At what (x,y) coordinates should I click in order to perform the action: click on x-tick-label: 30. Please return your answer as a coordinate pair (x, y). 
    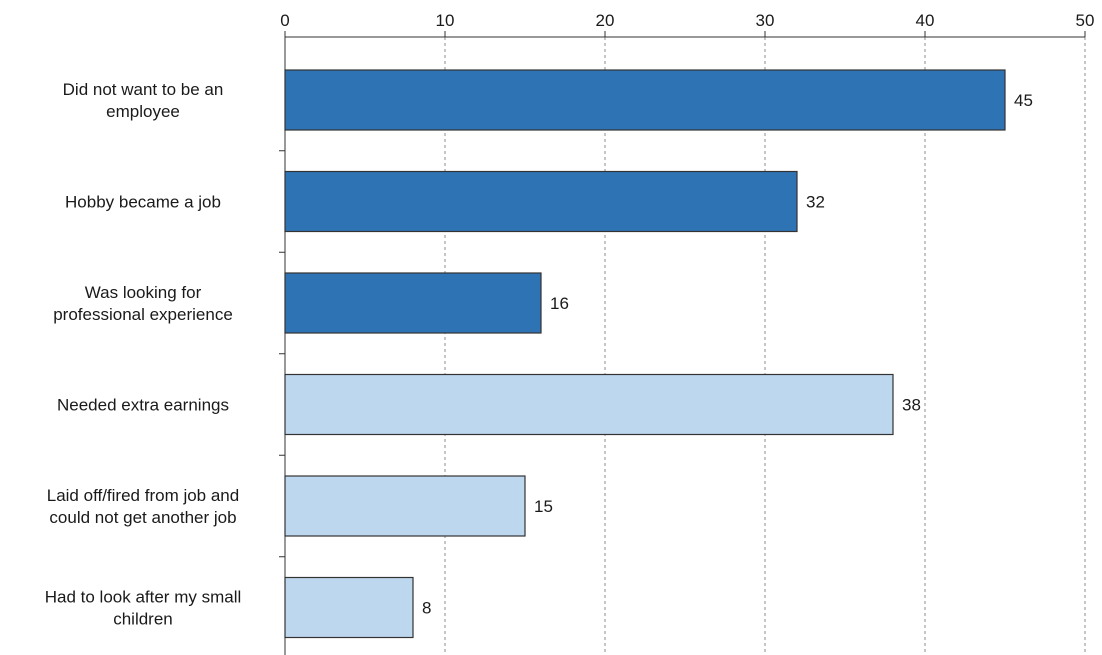
    Looking at the image, I should click on (765, 20).